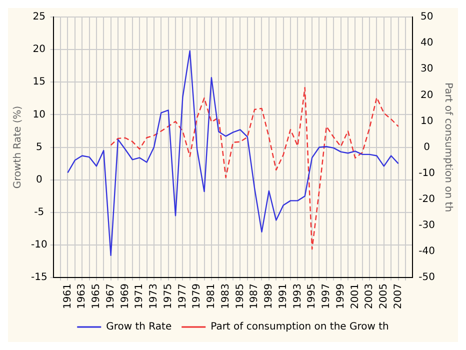 This screenshot has width=466, height=350. I want to click on y2-axis-title: Part of consumption on th, so click(448, 147).